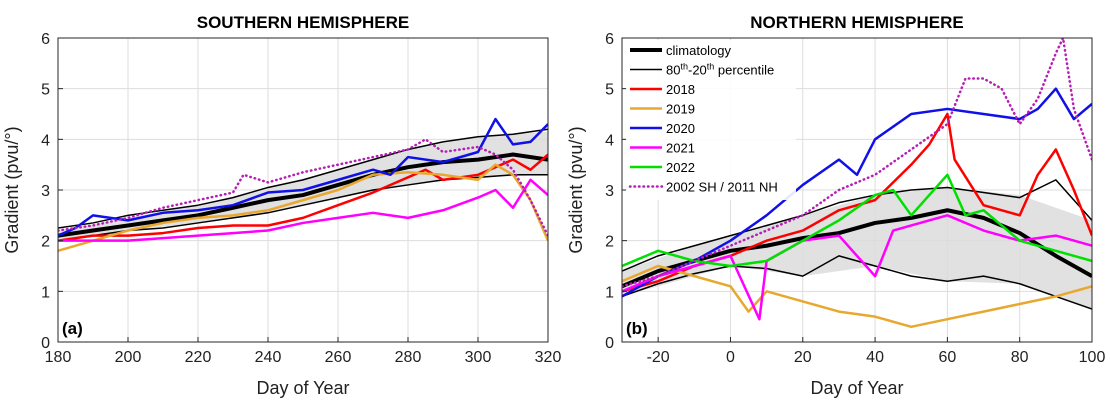  What do you see at coordinates (1020, 357) in the screenshot?
I see `x-tick-label: 80` at bounding box center [1020, 357].